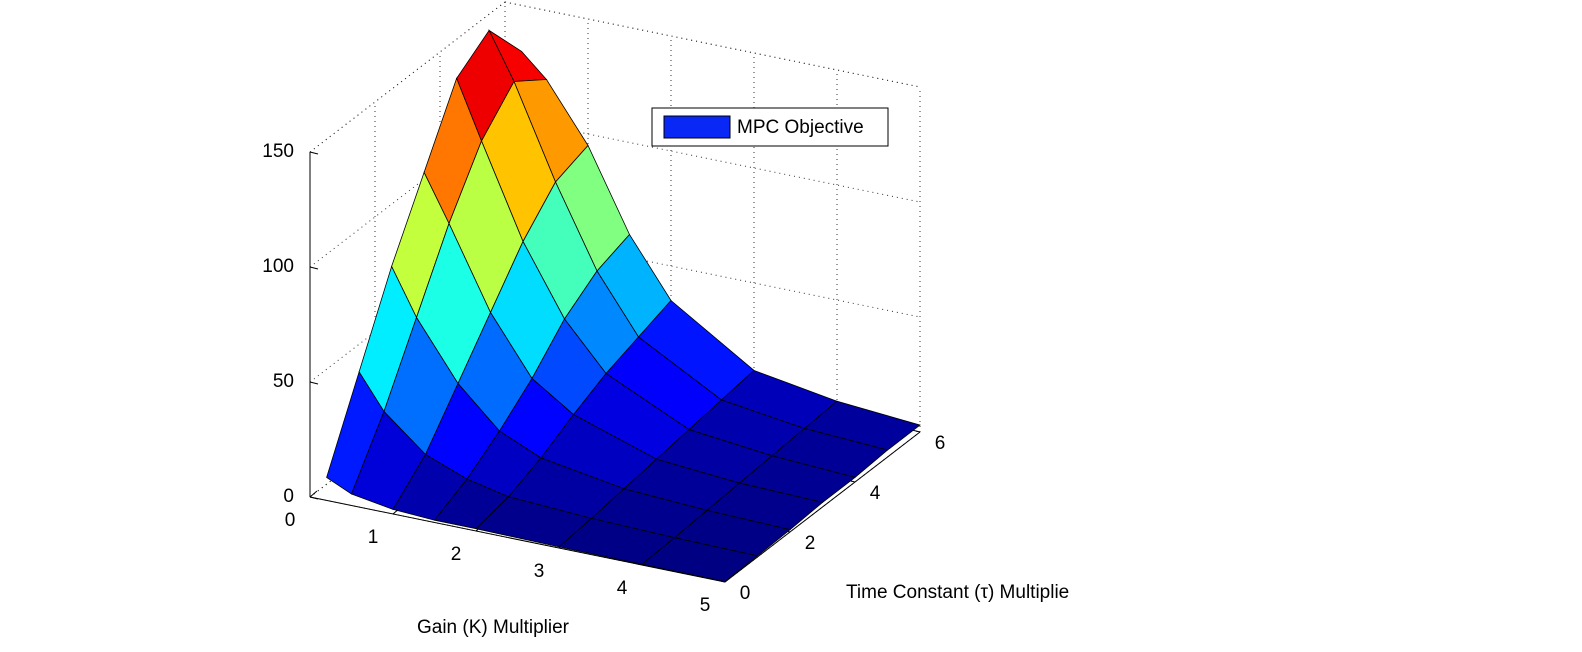 The height and width of the screenshot is (652, 1582). I want to click on x-tick, so click(313, 494).